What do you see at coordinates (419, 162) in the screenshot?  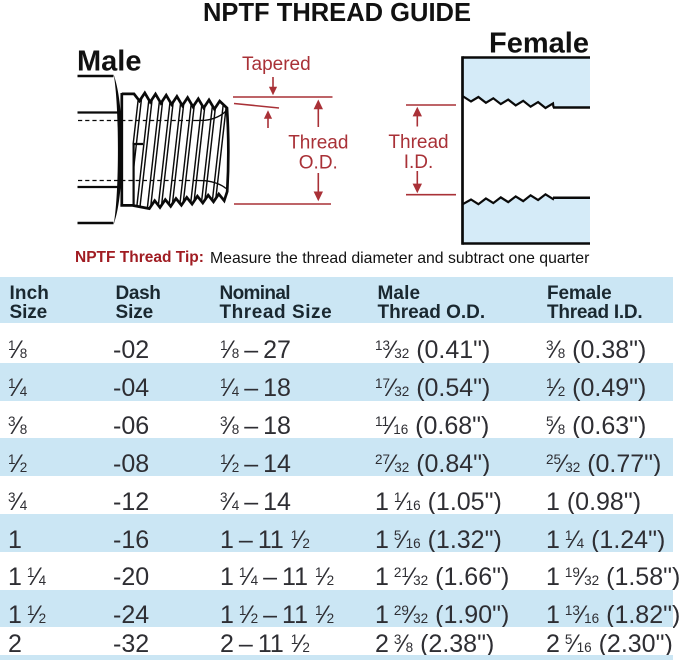 I see `svg-text: I.D.` at bounding box center [419, 162].